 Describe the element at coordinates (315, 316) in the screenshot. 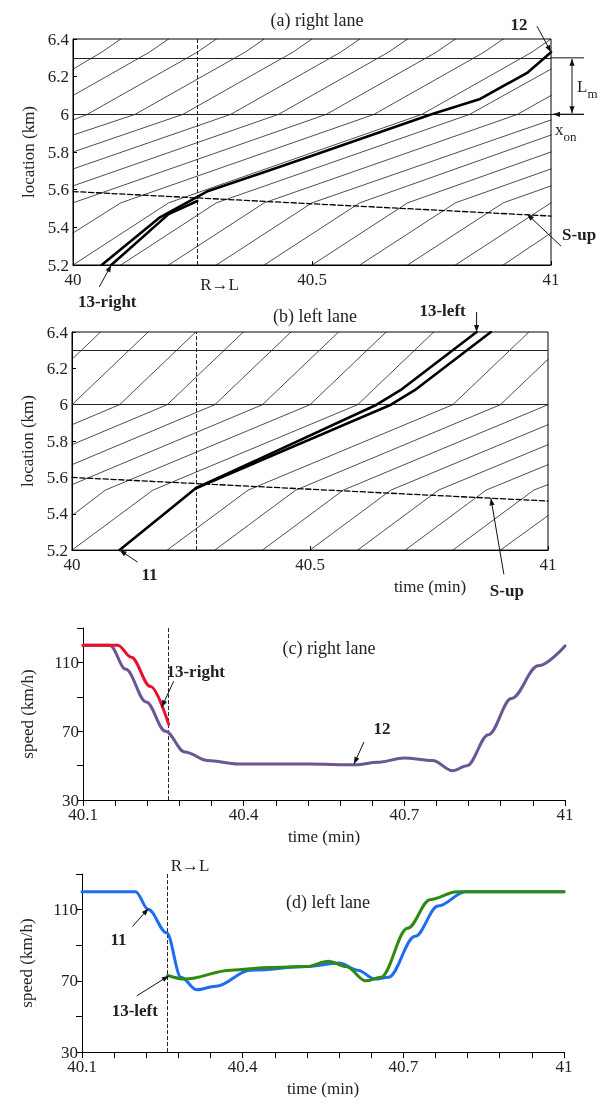

I see `chart-title: (b) left lane` at that location.